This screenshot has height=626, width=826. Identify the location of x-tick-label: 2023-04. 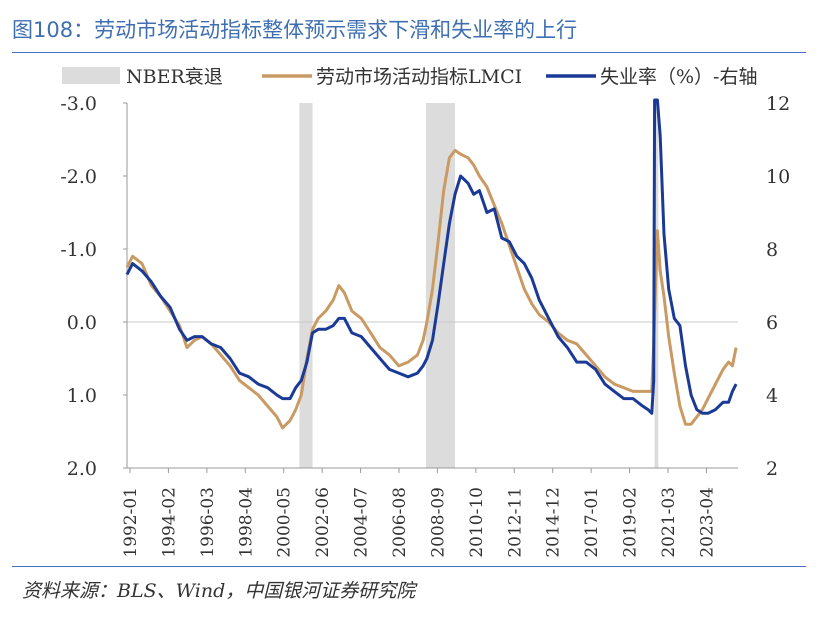
(707, 522).